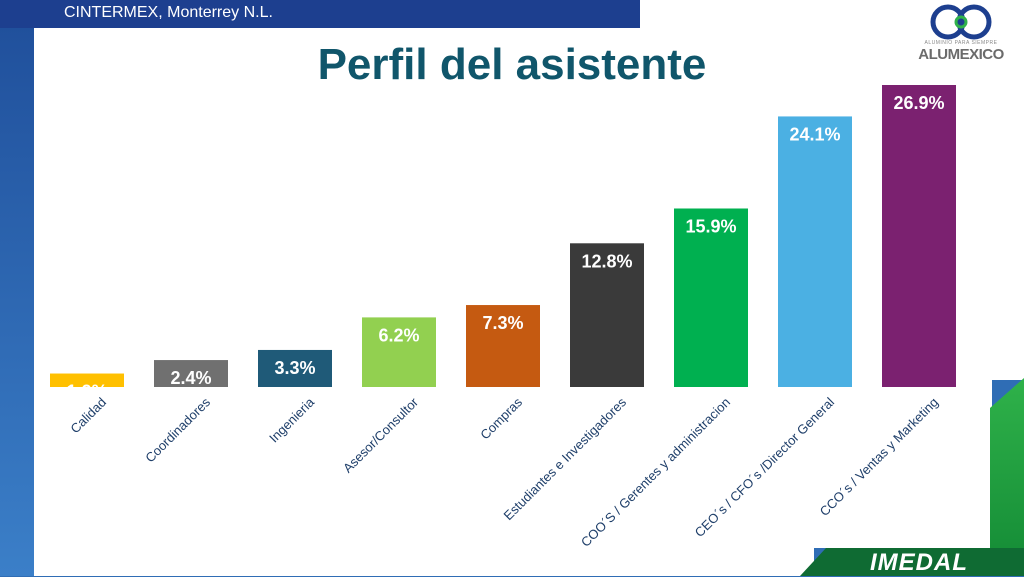  Describe the element at coordinates (502, 323) in the screenshot. I see `data-label-5: 7.3%` at that location.